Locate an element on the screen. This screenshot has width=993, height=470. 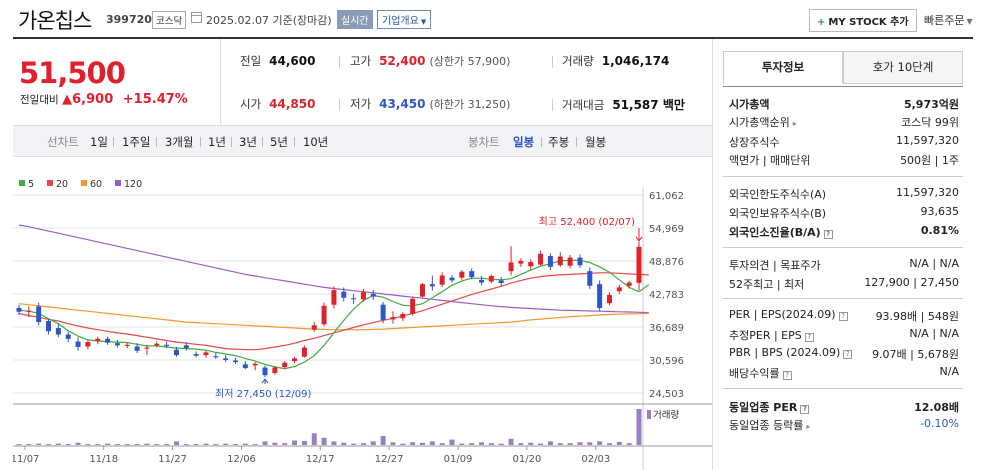
week52-label: 52주최고 | 최저 is located at coordinates (767, 284).